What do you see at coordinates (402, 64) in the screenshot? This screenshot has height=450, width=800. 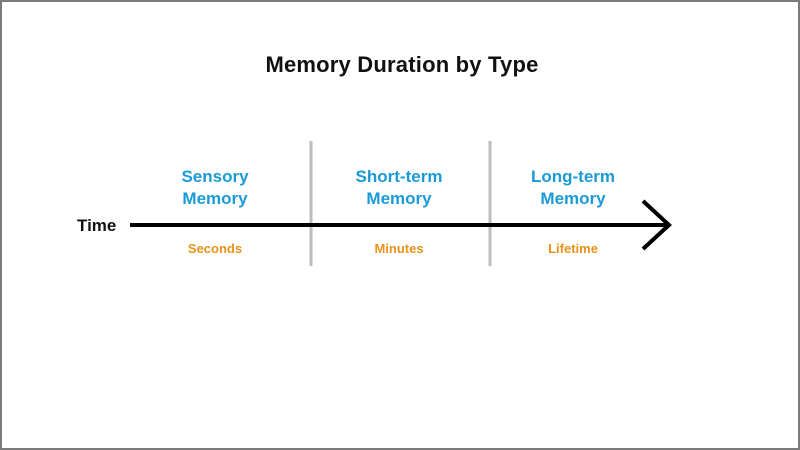 I see `diagram-title: Memory Duration by Type` at bounding box center [402, 64].